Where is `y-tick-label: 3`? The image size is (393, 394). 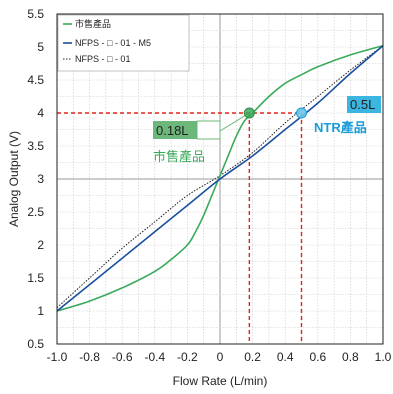
y-tick-label: 3 is located at coordinates (40, 179).